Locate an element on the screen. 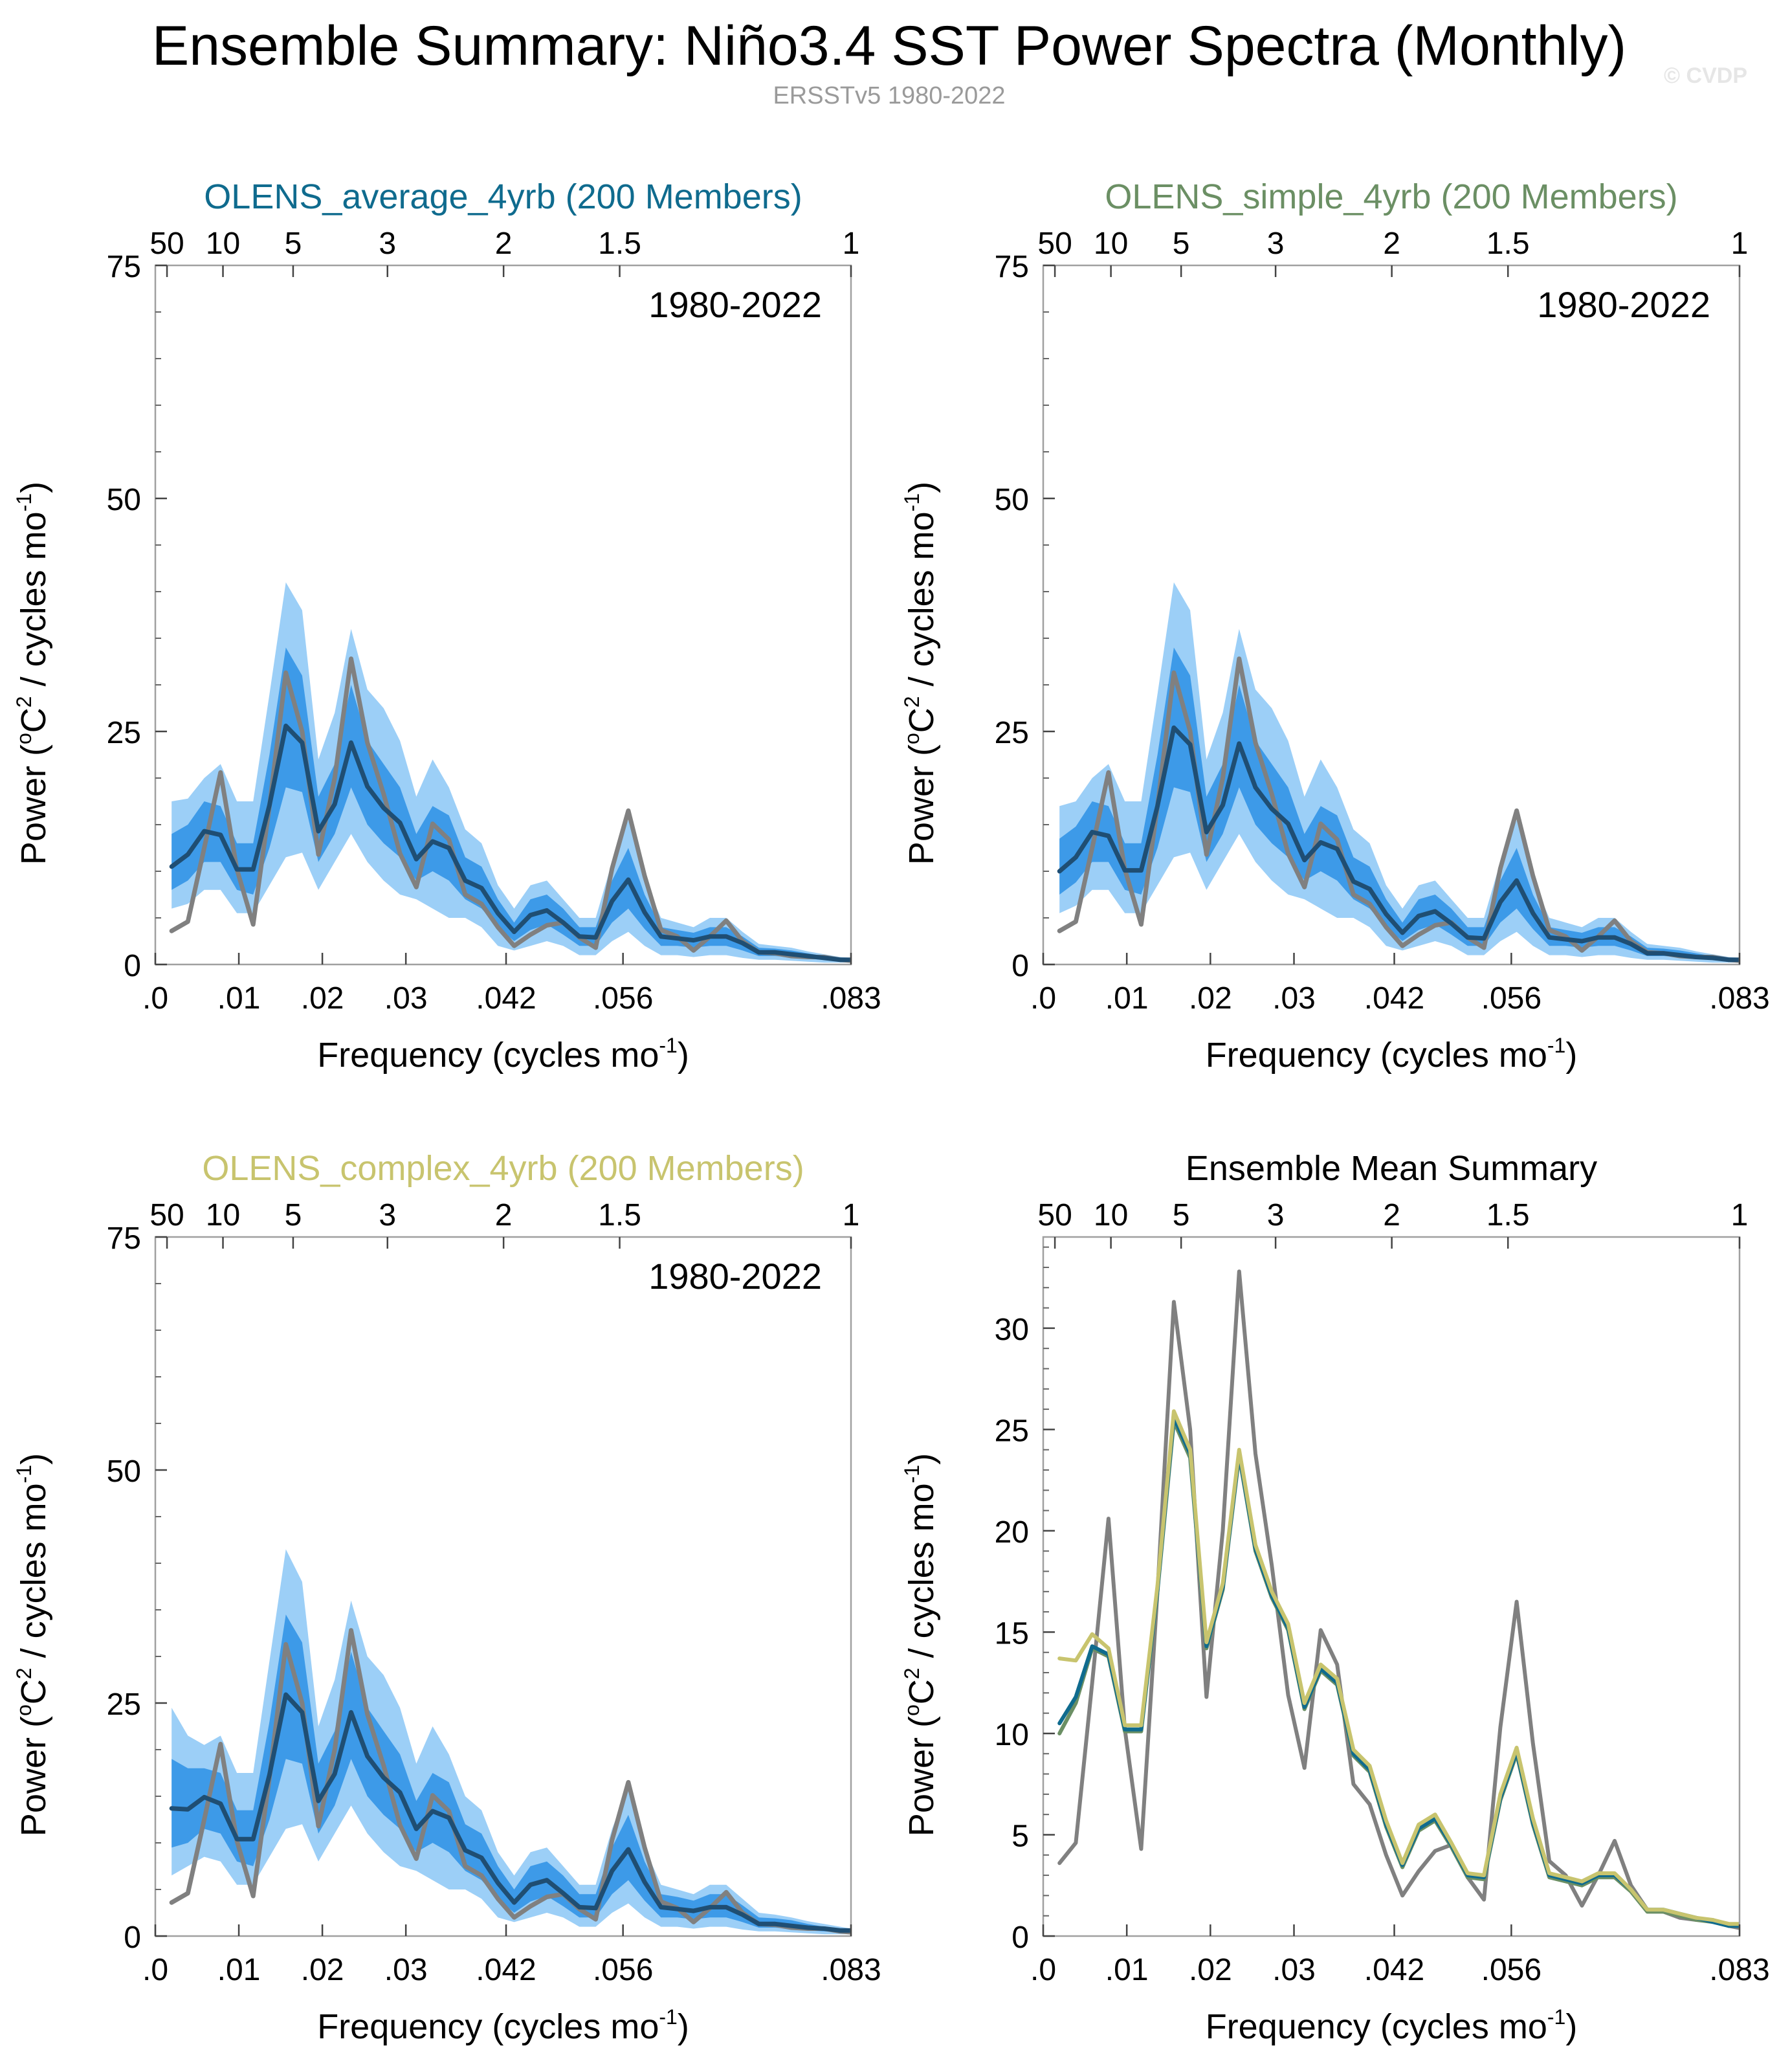 This screenshot has height=2072, width=1779. y-label-squared: 2 is located at coordinates (24, 701).